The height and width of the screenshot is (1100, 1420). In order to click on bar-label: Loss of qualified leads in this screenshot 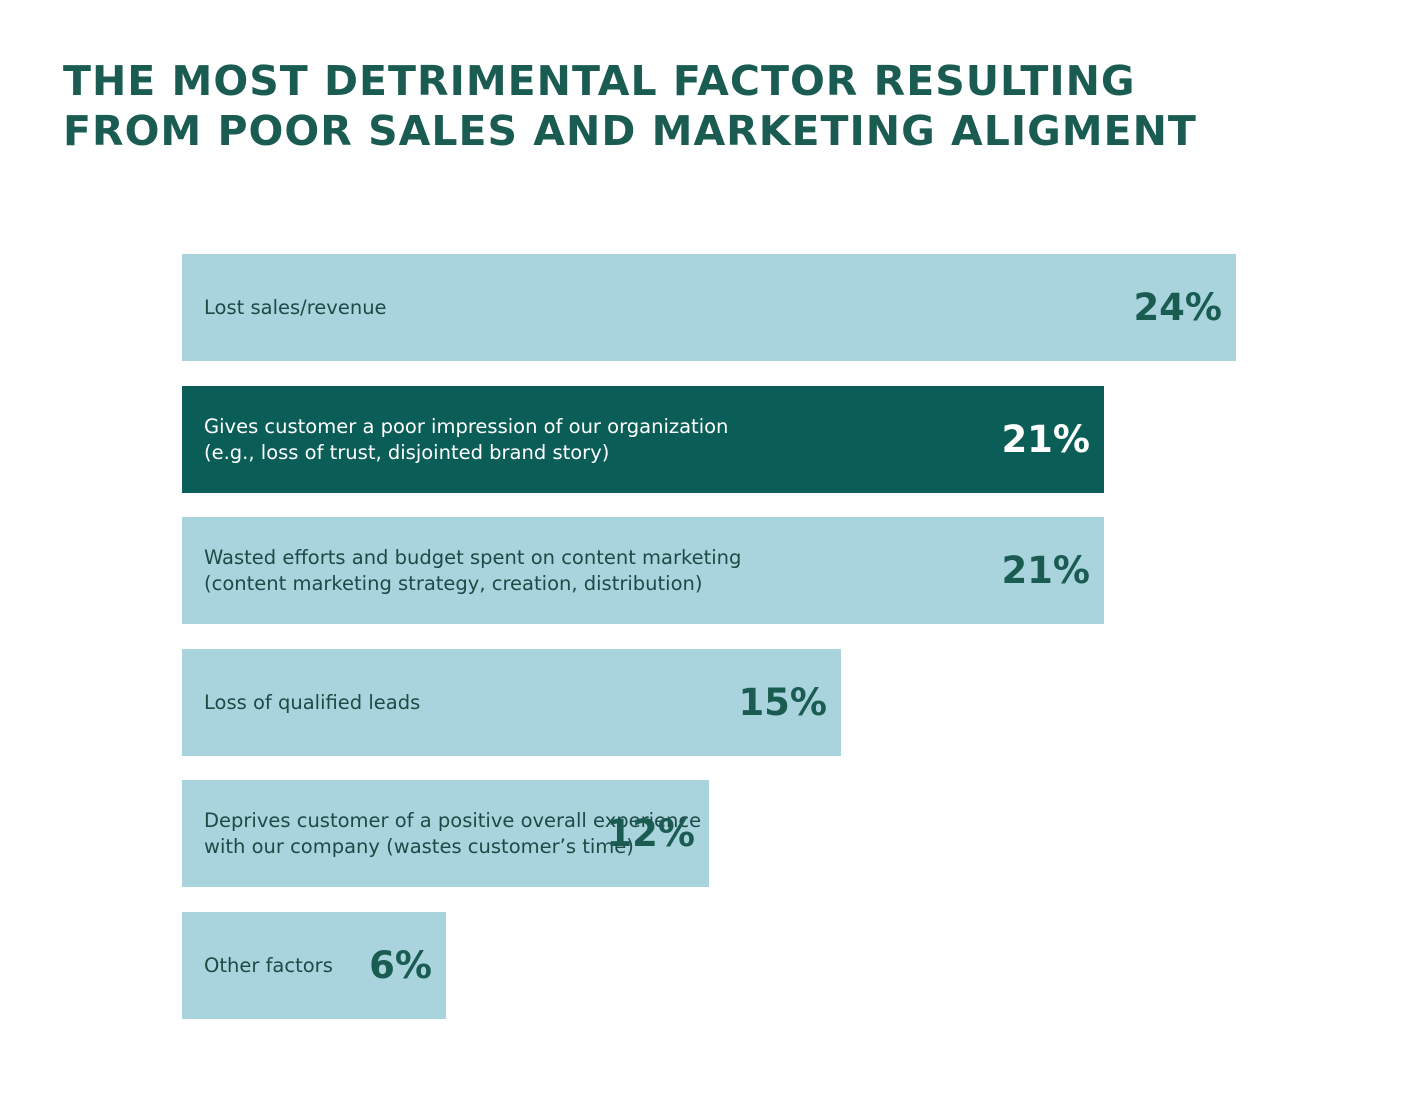, I will do `click(312, 703)`.